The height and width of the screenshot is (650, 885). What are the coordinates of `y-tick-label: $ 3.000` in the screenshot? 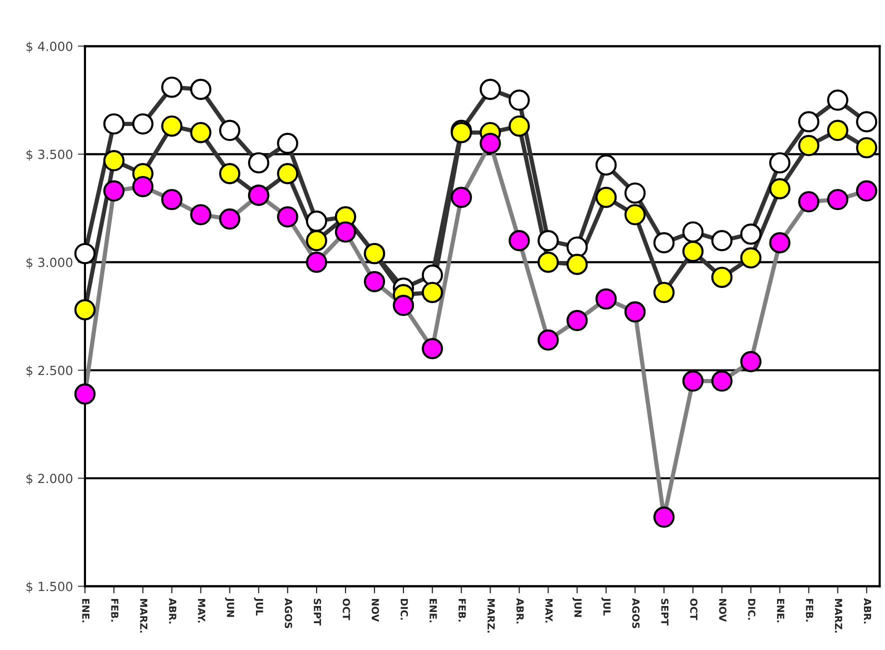 It's located at (49, 263).